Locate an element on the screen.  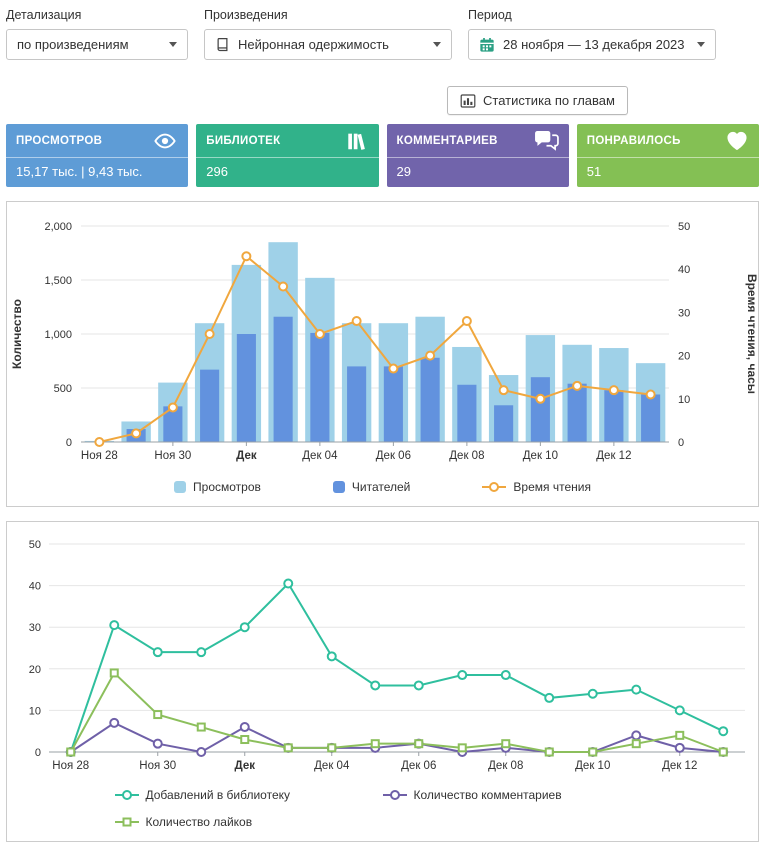
filter-period: Период 28 ноября — 13 декабря 2023 is located at coordinates (592, 34).